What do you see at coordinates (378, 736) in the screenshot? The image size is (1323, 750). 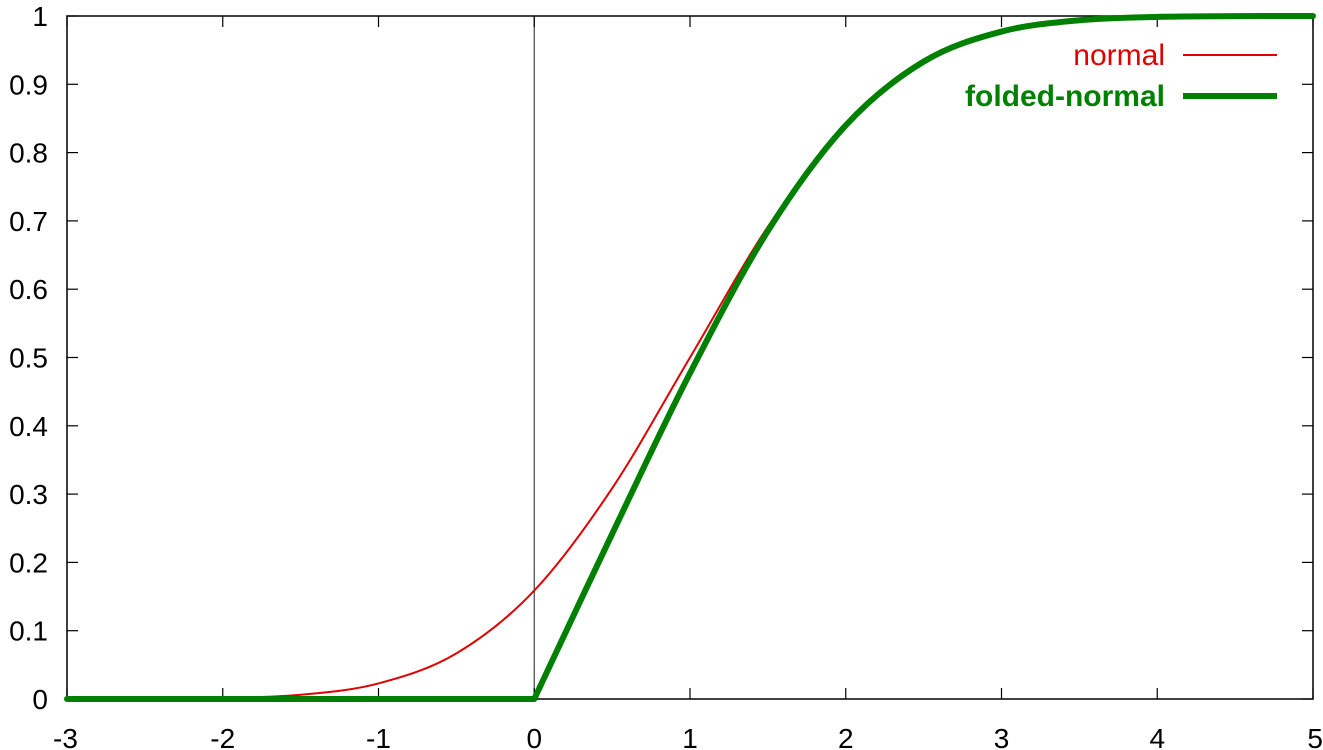 I see `x-tick-label: -1` at bounding box center [378, 736].